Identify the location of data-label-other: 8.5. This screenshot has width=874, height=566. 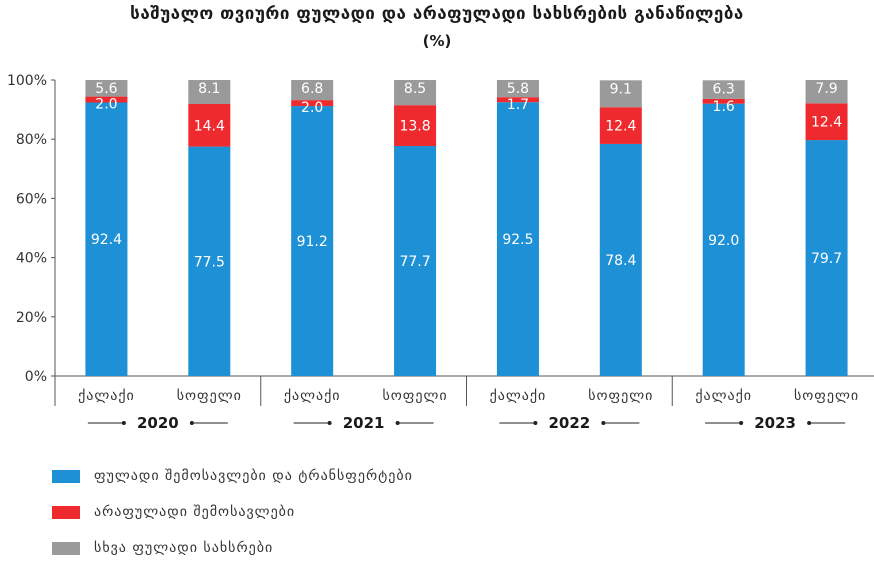
(415, 89).